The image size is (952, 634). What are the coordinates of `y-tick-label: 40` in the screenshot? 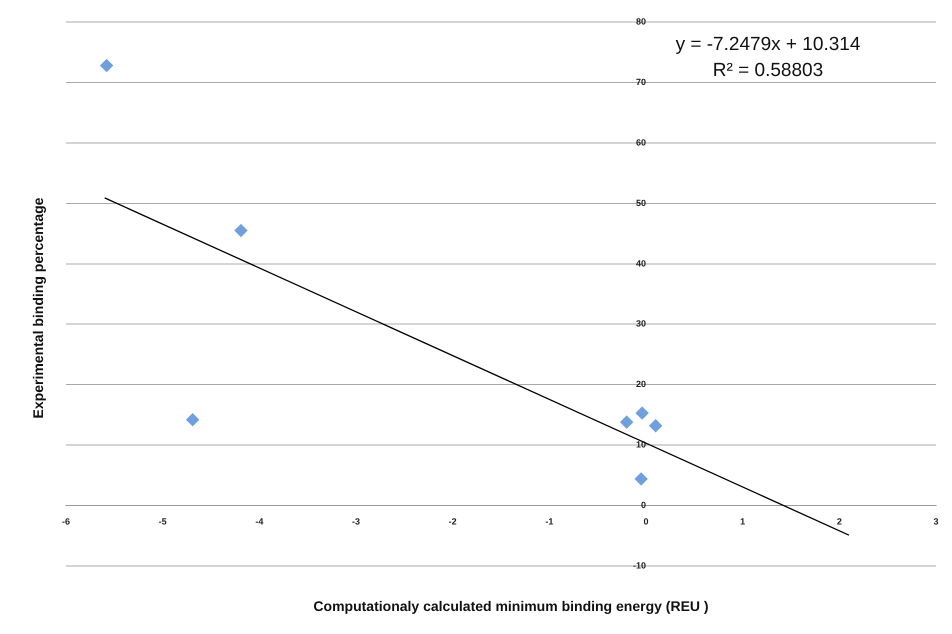 It's located at (641, 263).